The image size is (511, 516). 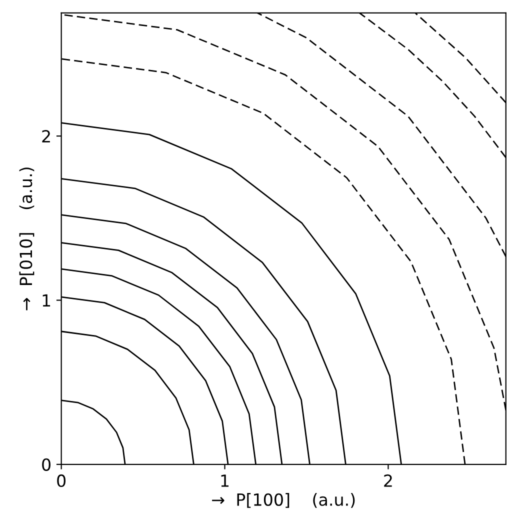 What do you see at coordinates (46, 300) in the screenshot?
I see `y-tick-label: 1` at bounding box center [46, 300].